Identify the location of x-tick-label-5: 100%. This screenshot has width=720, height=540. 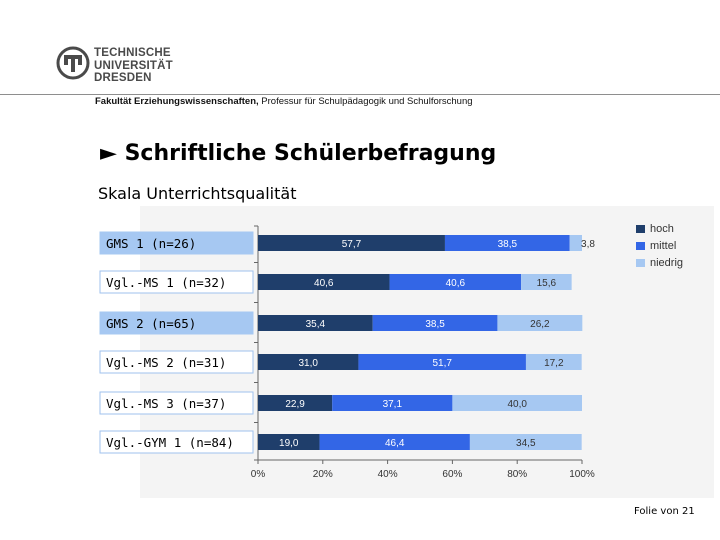
(582, 474).